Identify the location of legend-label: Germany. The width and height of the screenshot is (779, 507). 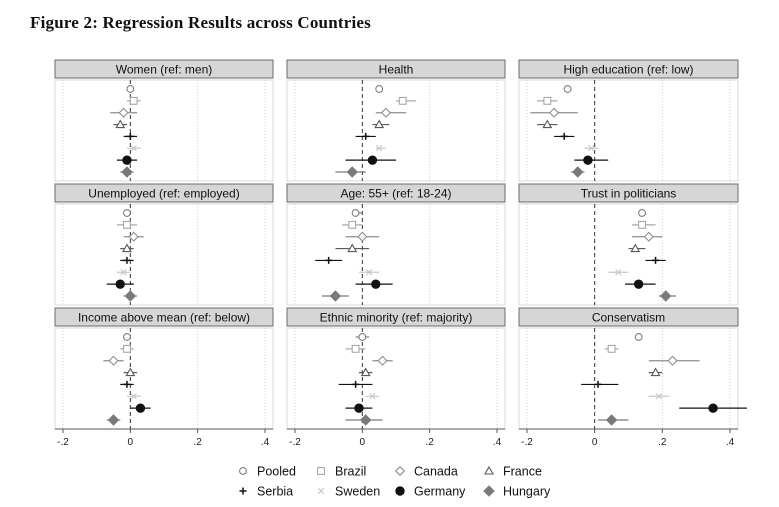
(440, 492).